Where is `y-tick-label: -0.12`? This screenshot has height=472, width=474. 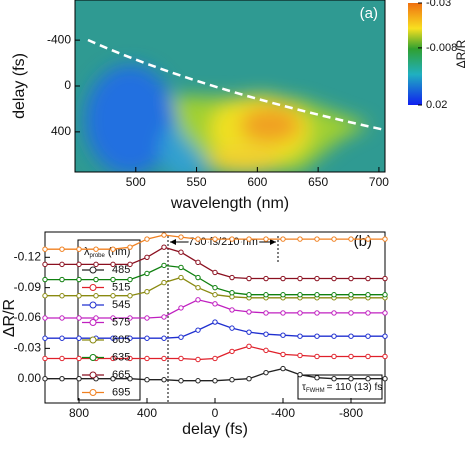 y-tick-label: -0.12 is located at coordinates (28, 256).